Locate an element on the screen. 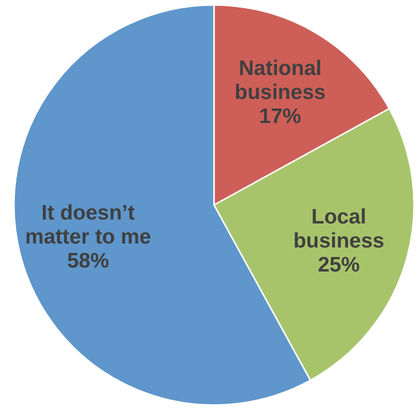 This screenshot has height=410, width=418. data-label: 58% is located at coordinates (88, 260).